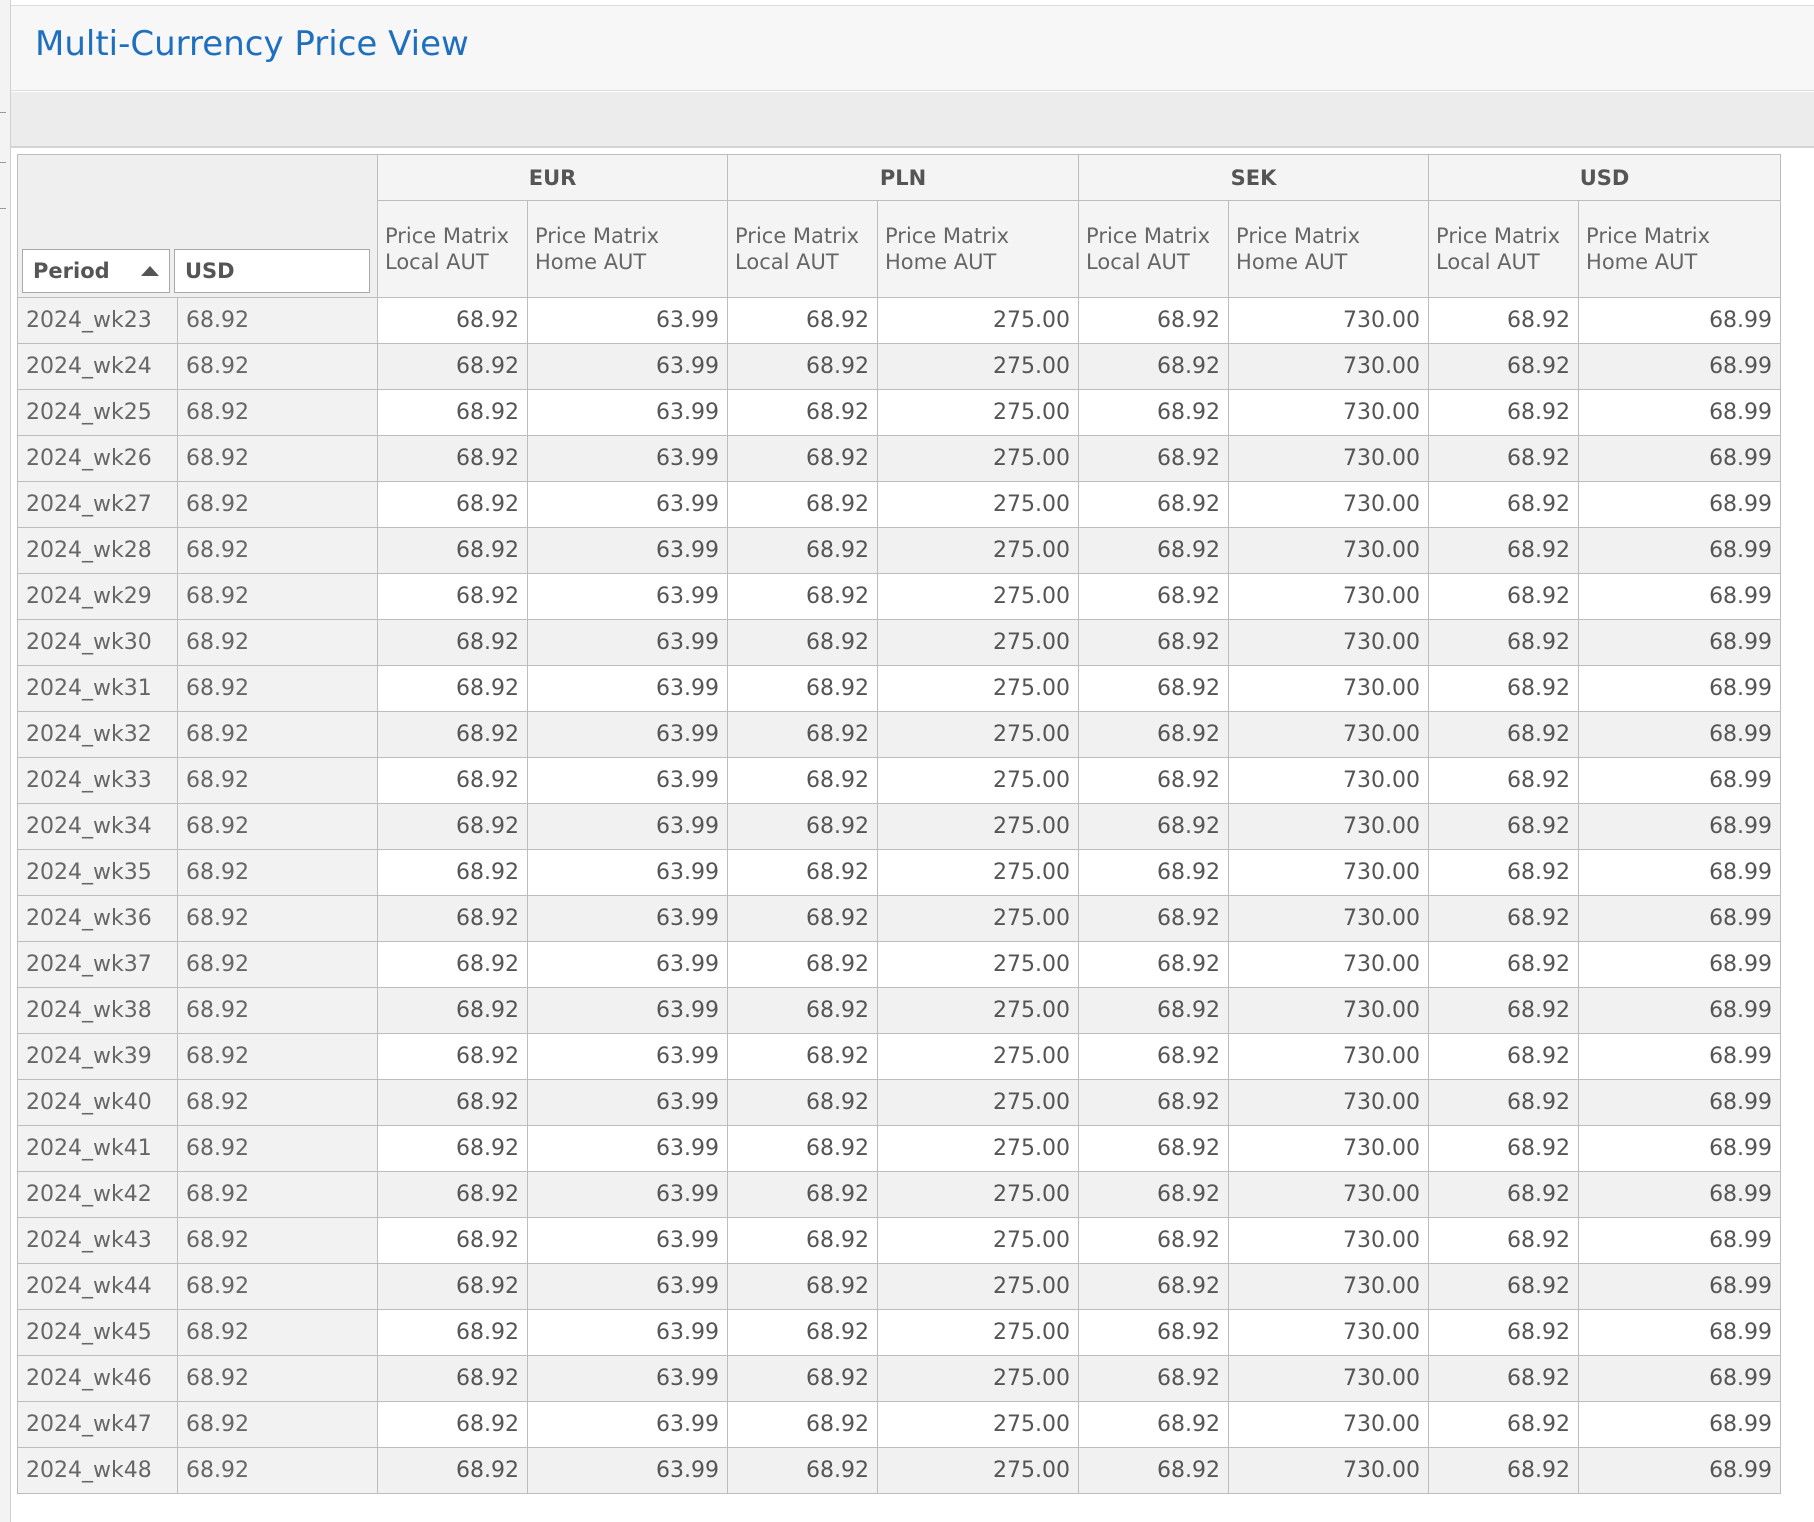 The height and width of the screenshot is (1522, 1814). I want to click on period-cell: 2024_wk31, so click(97, 688).